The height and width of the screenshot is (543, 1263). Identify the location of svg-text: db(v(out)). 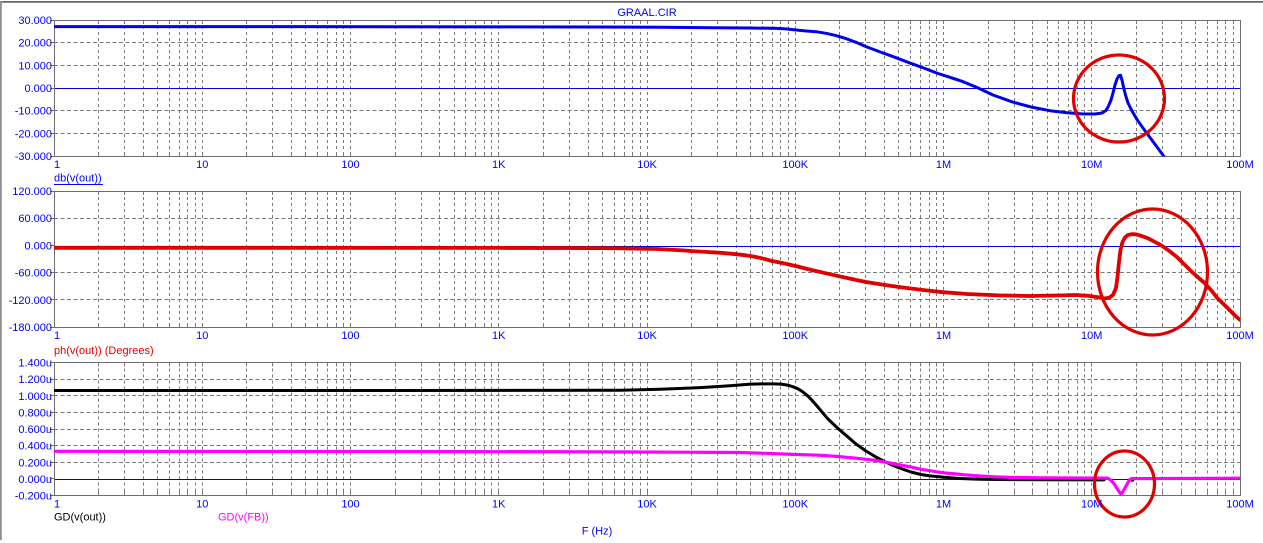
(78, 179).